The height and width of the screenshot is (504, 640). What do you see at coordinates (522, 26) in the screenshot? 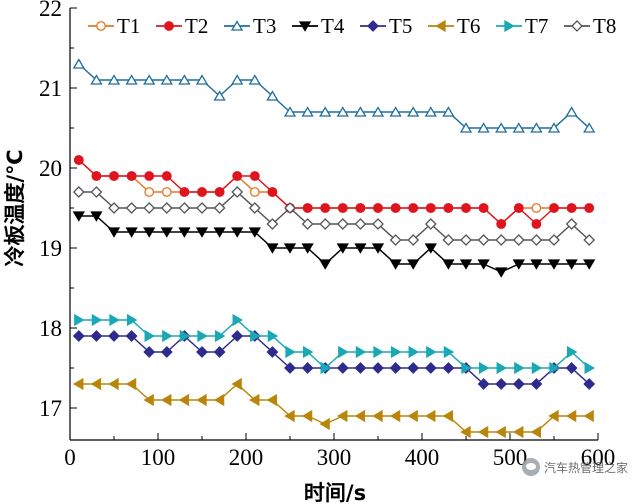
I see `legend-item-T7: T7` at bounding box center [522, 26].